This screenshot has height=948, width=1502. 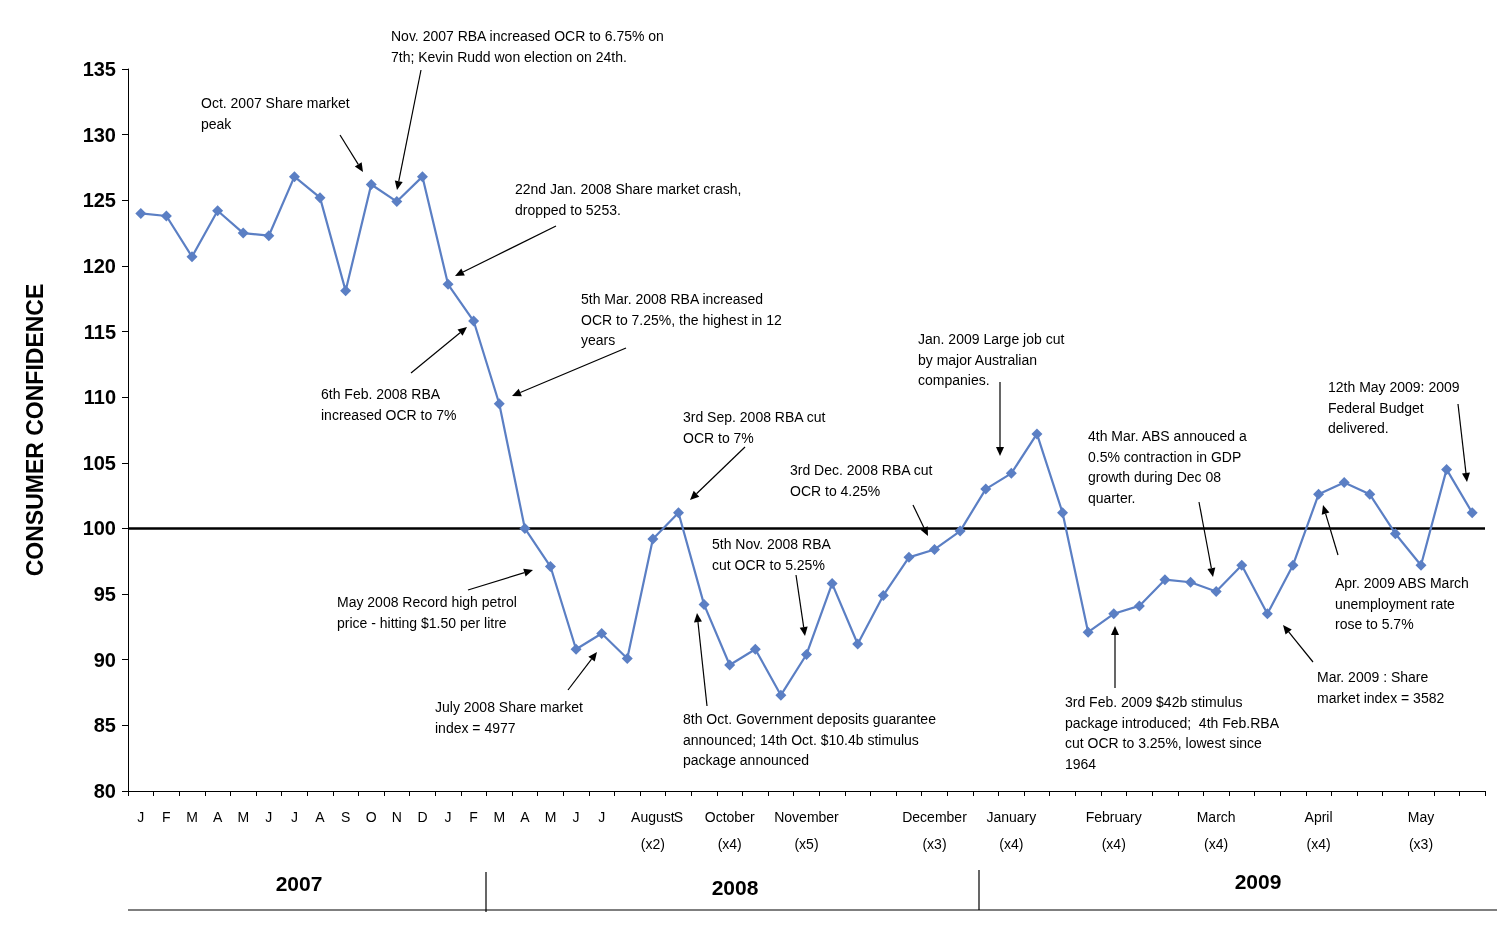 What do you see at coordinates (34, 430) in the screenshot?
I see `y-axis-title: CONSUMER CONFIDENCE` at bounding box center [34, 430].